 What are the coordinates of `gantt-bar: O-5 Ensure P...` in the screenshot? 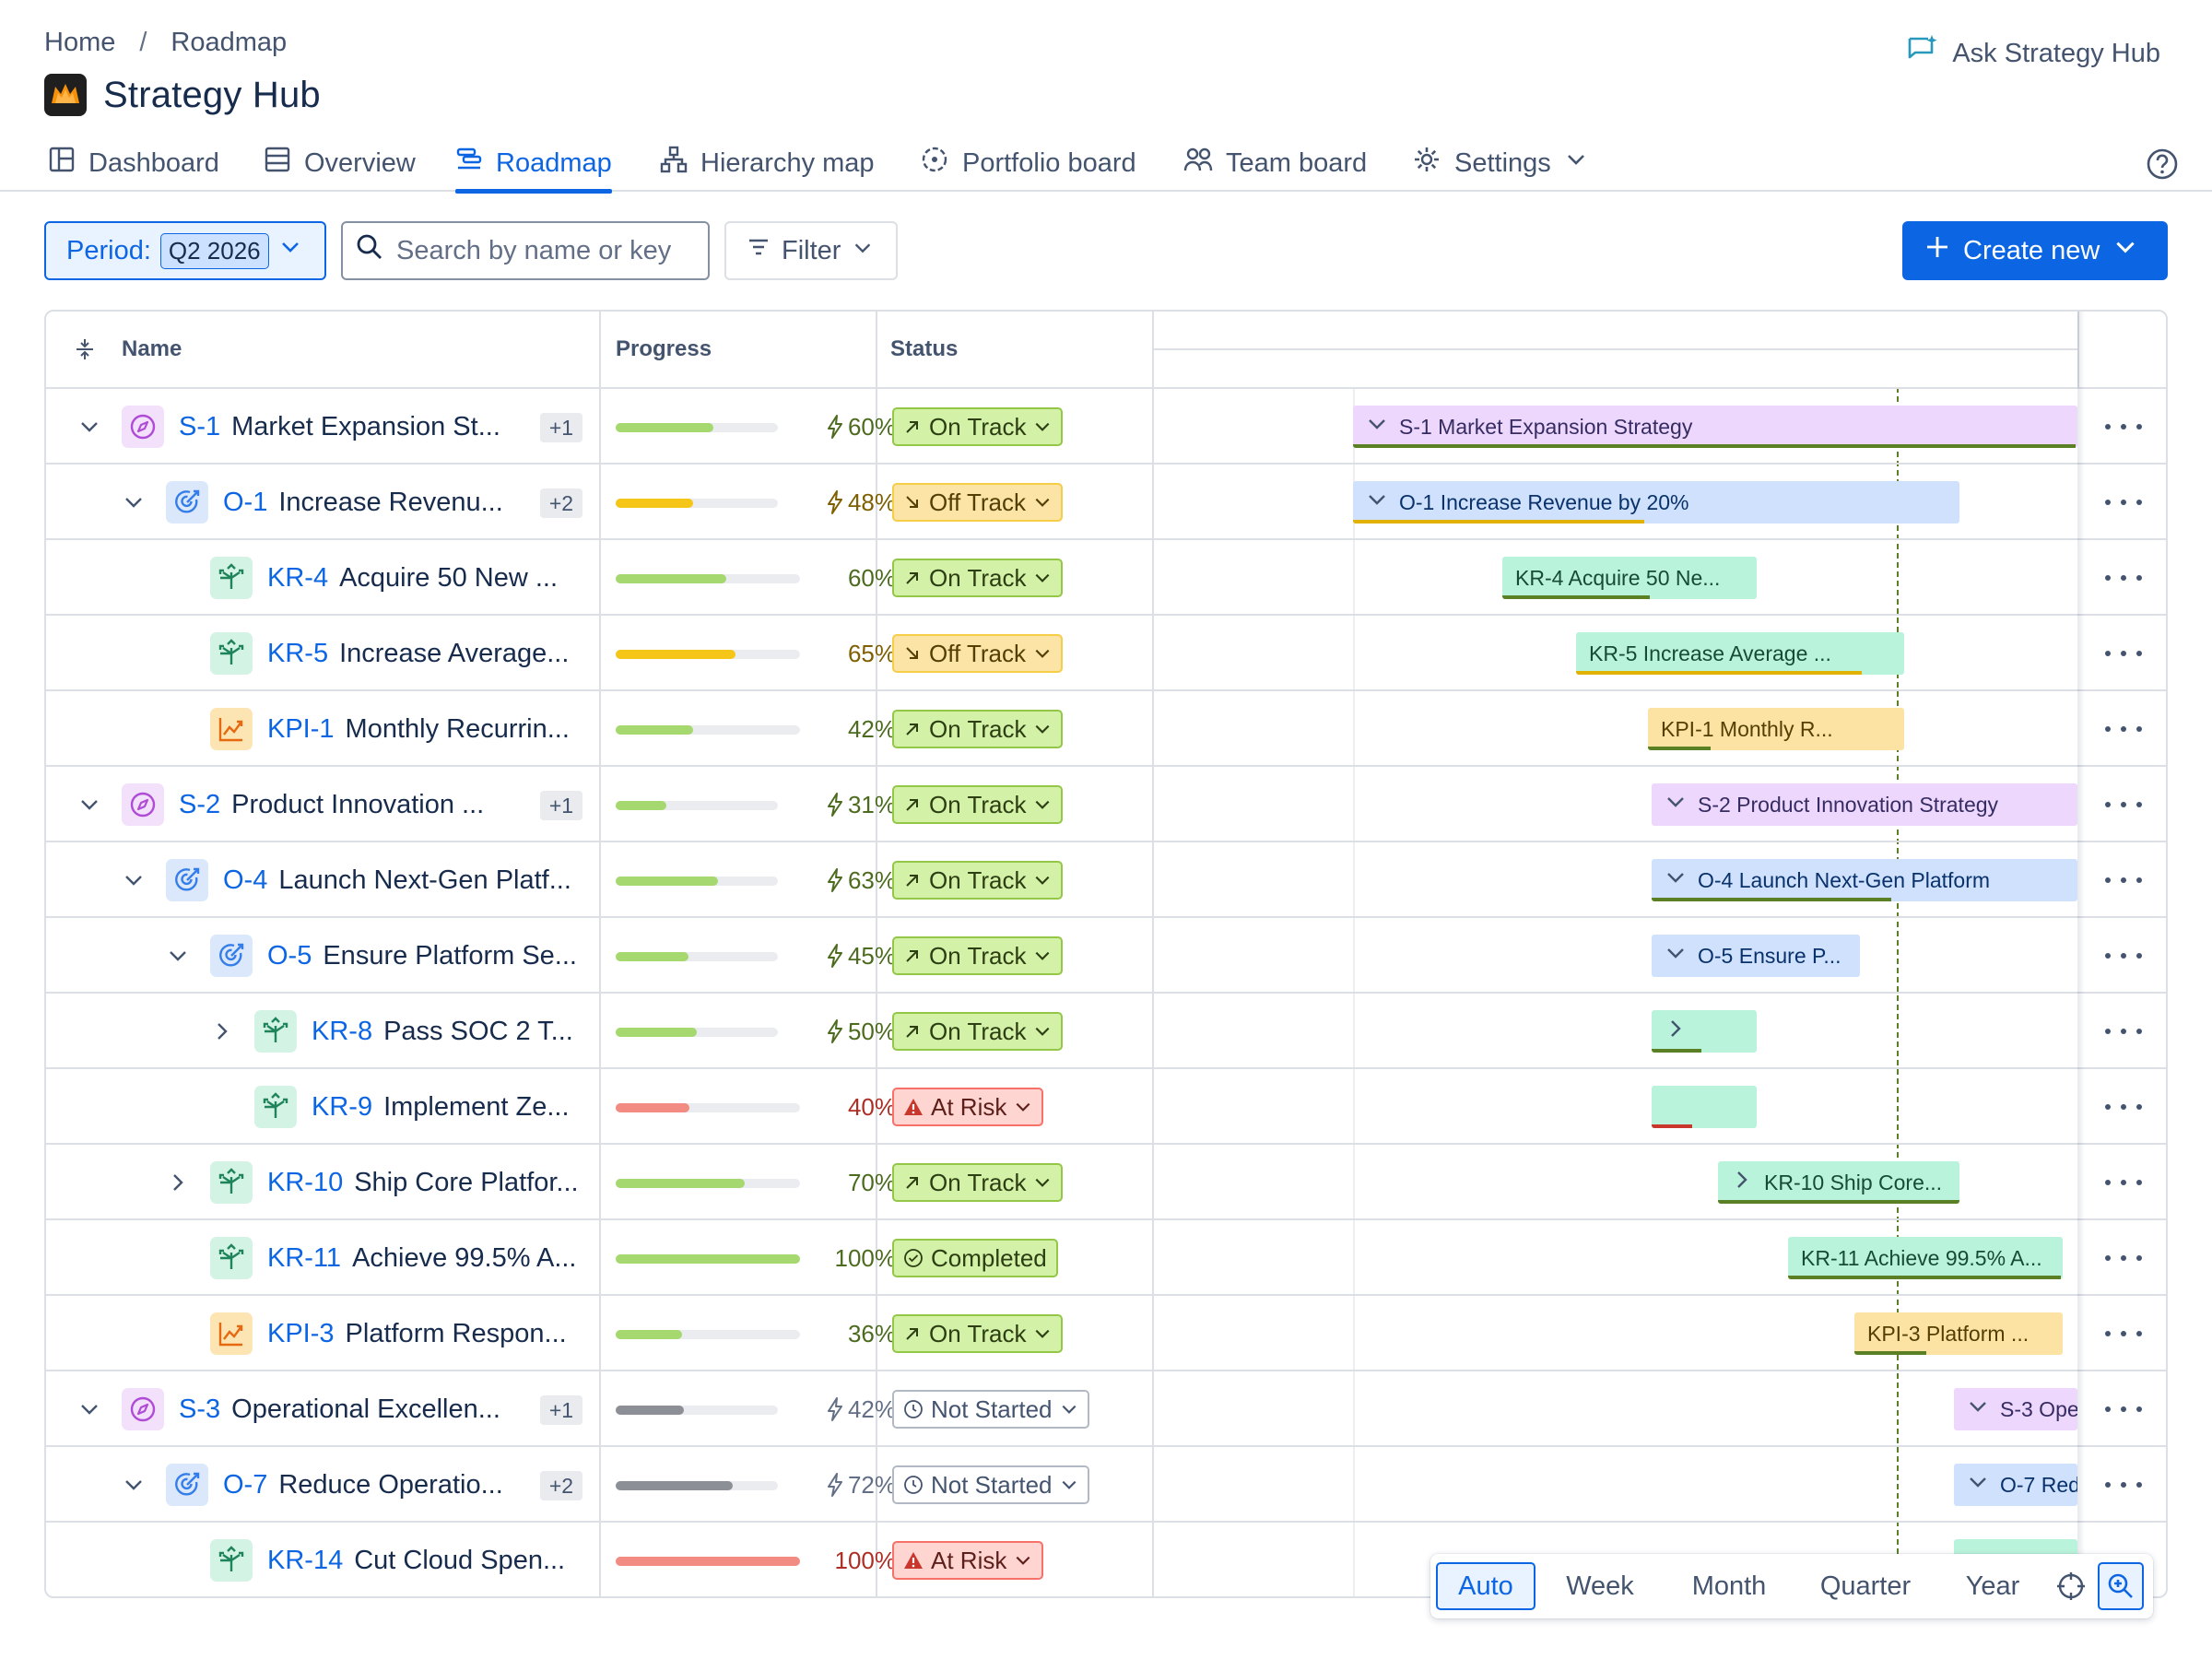 It's located at (1756, 956).